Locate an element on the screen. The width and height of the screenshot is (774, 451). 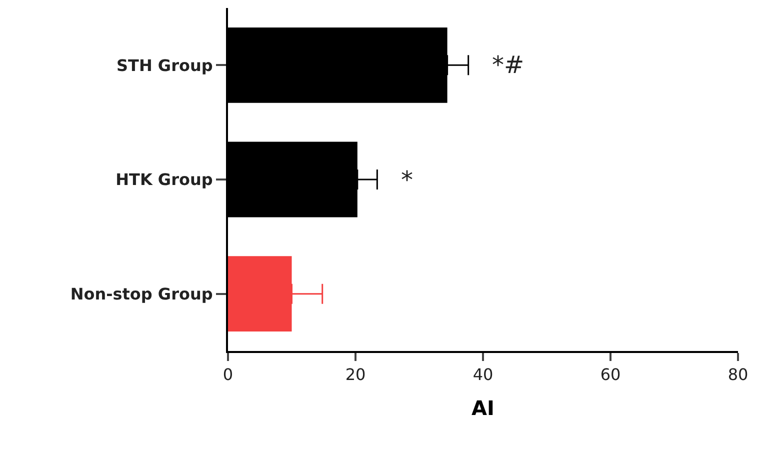
x-tick-label: 80 is located at coordinates (738, 374).